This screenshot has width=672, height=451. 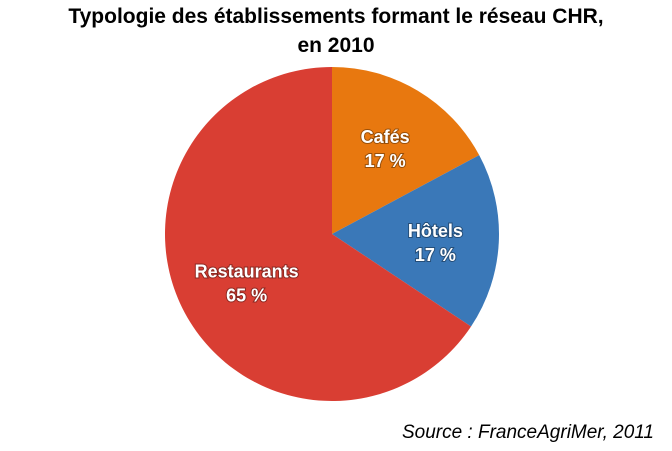 What do you see at coordinates (336, 45) in the screenshot?
I see `chart-title-line2: en 2010` at bounding box center [336, 45].